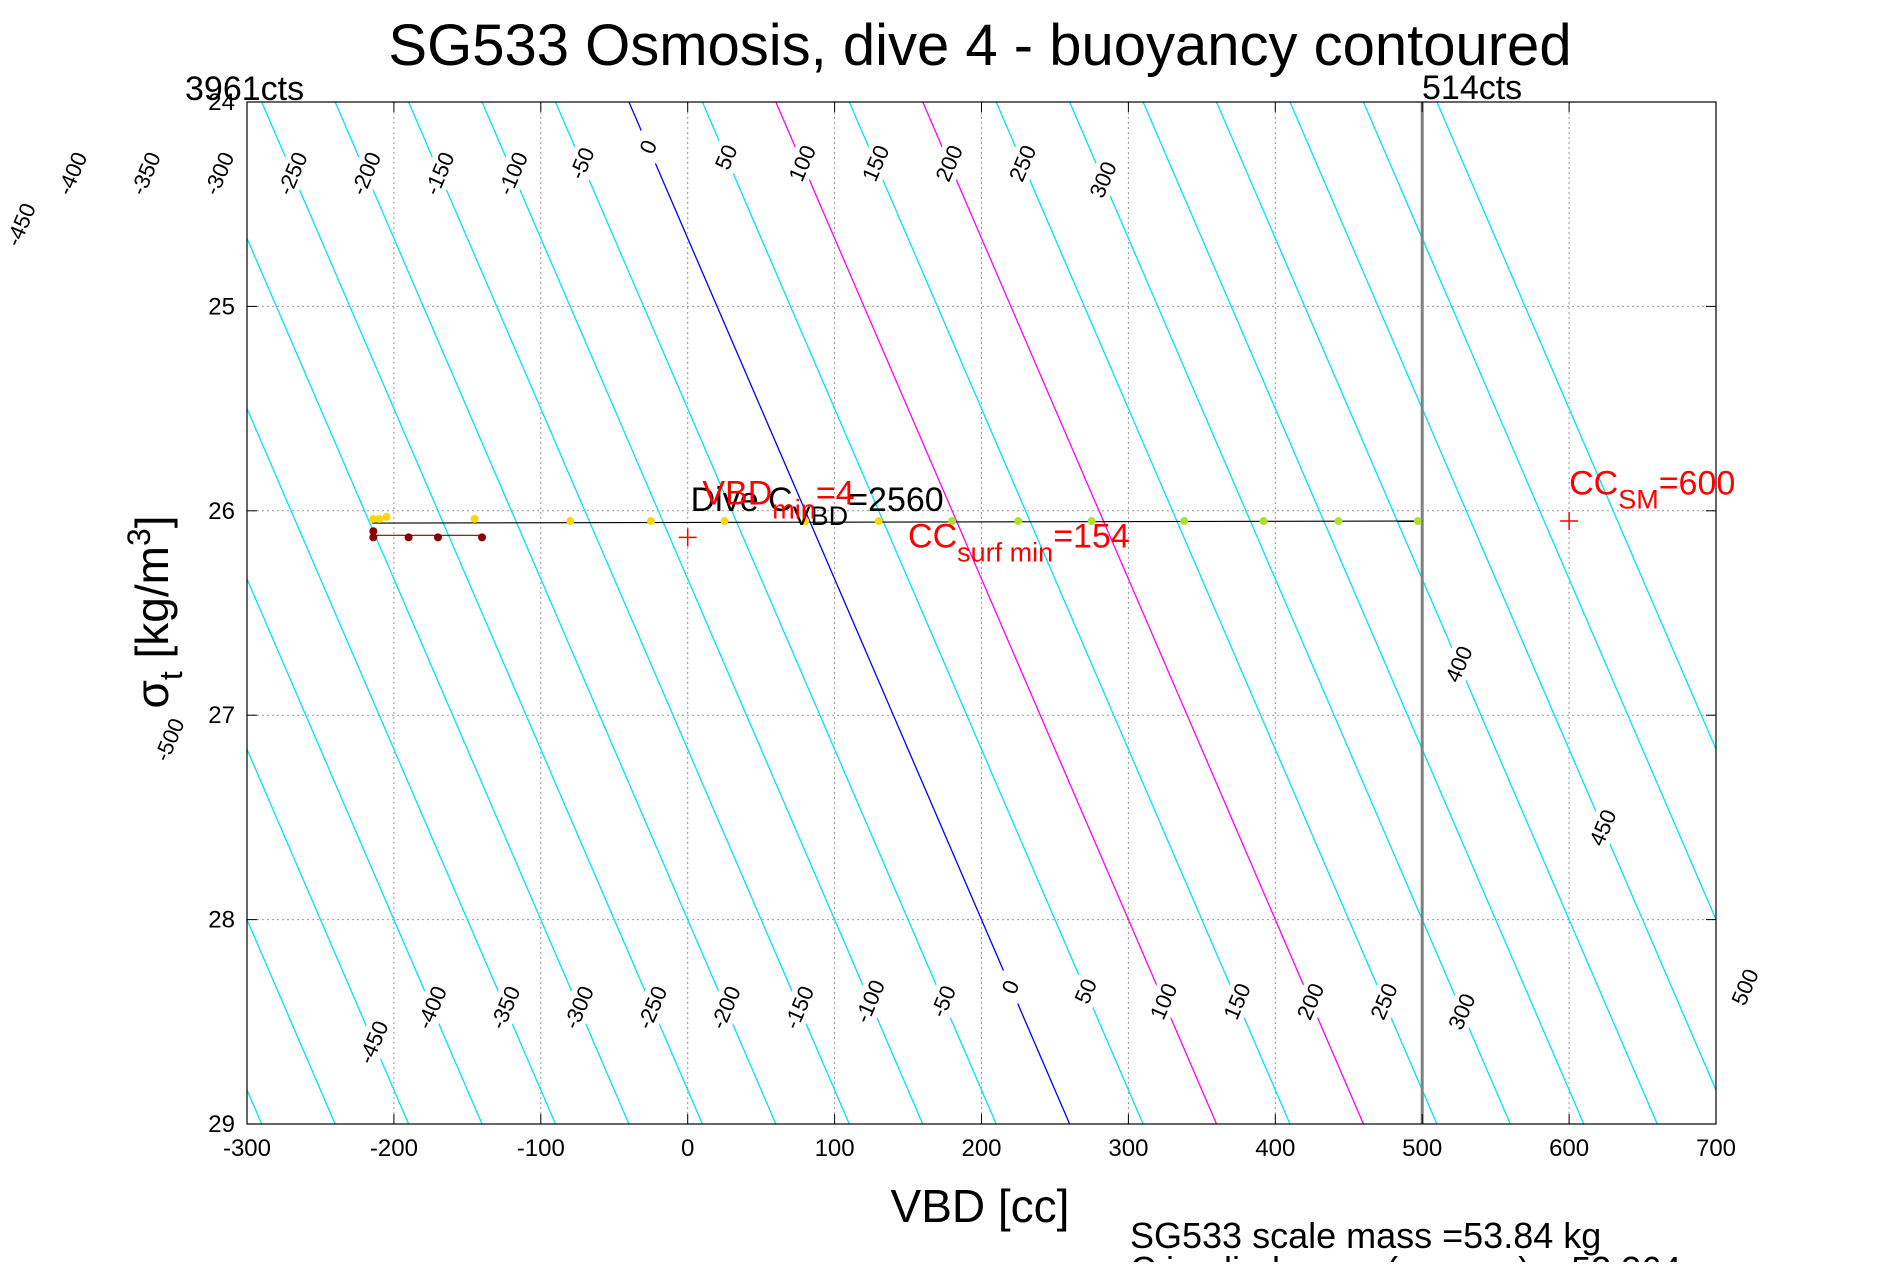  What do you see at coordinates (1422, 1148) in the screenshot?
I see `x-tick-label: 500` at bounding box center [1422, 1148].